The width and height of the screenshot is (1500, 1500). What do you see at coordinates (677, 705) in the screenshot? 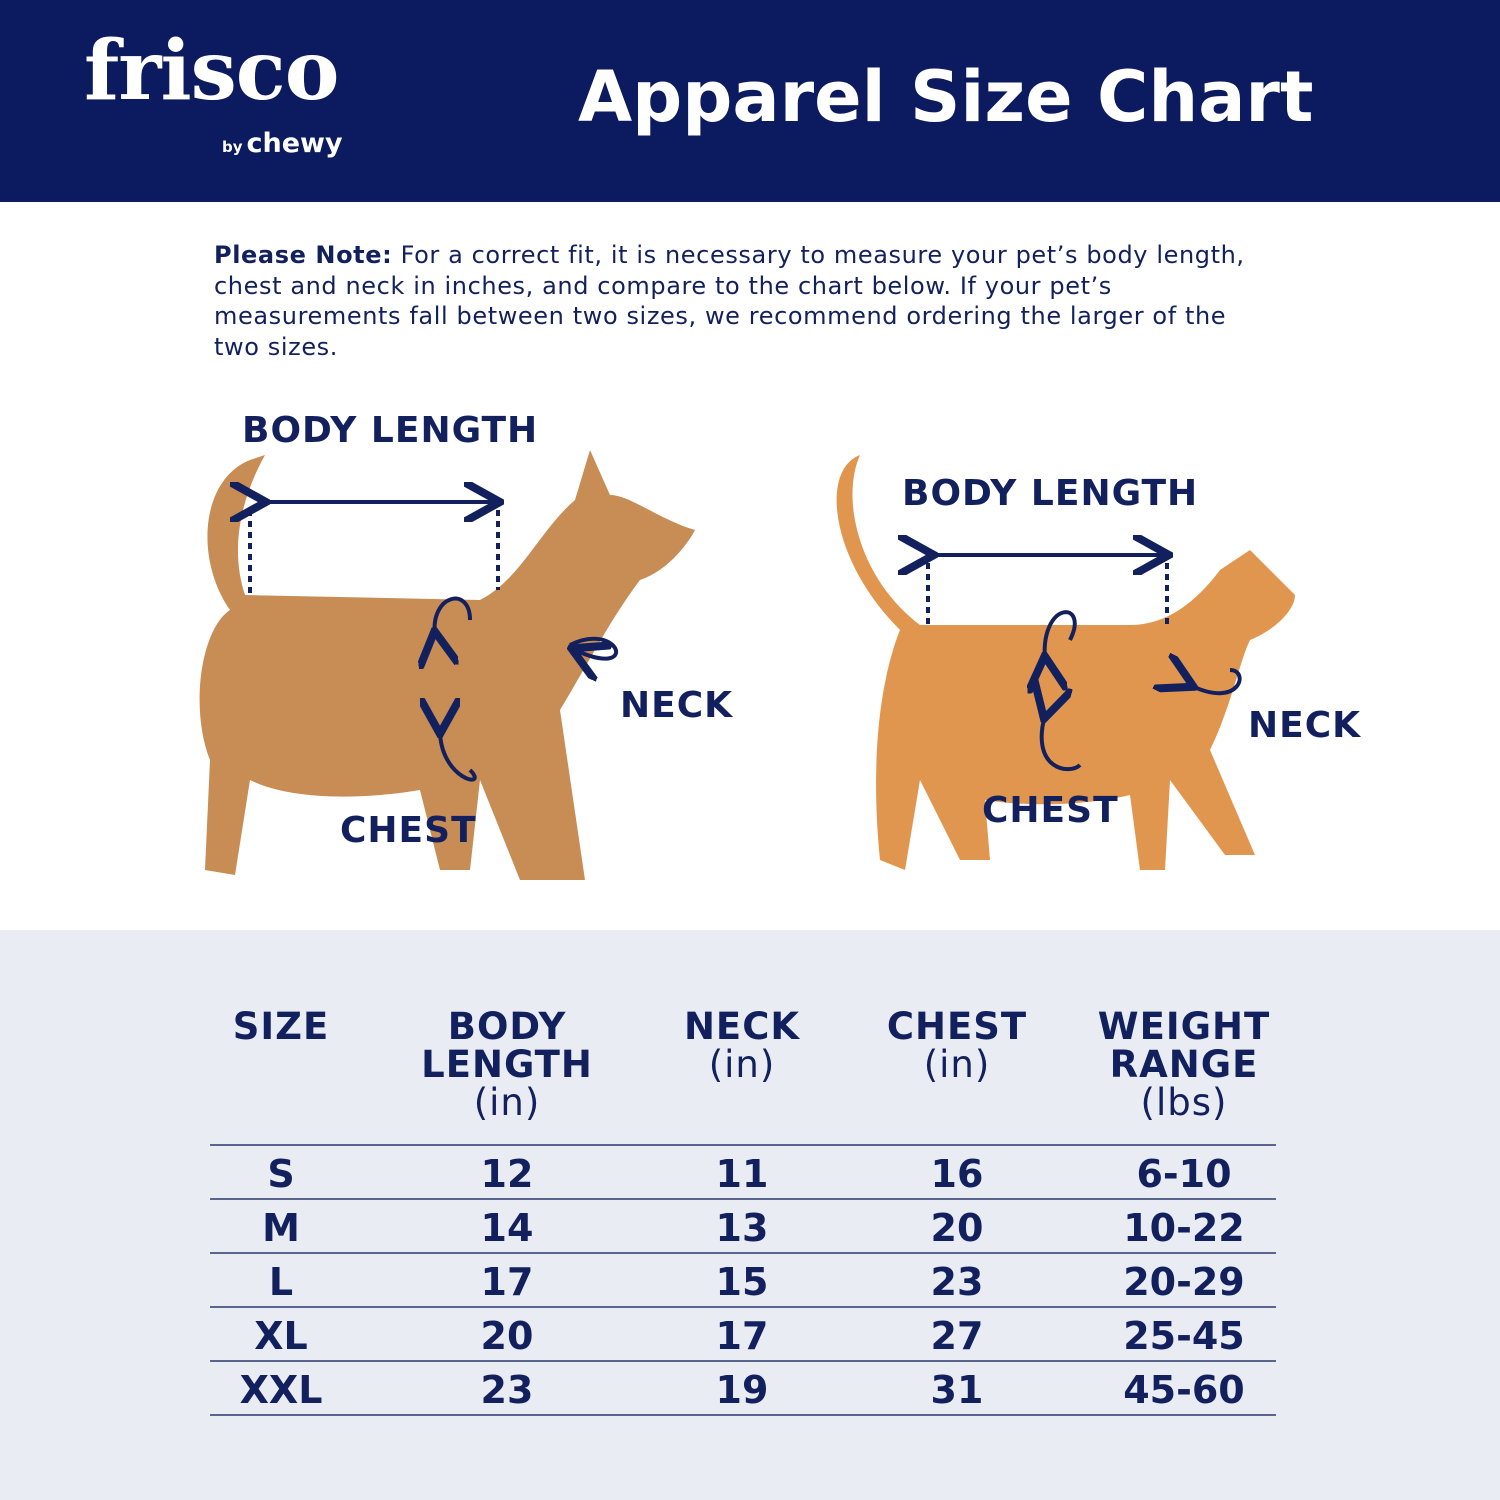
I see `dog-neck-label: NECK` at bounding box center [677, 705].